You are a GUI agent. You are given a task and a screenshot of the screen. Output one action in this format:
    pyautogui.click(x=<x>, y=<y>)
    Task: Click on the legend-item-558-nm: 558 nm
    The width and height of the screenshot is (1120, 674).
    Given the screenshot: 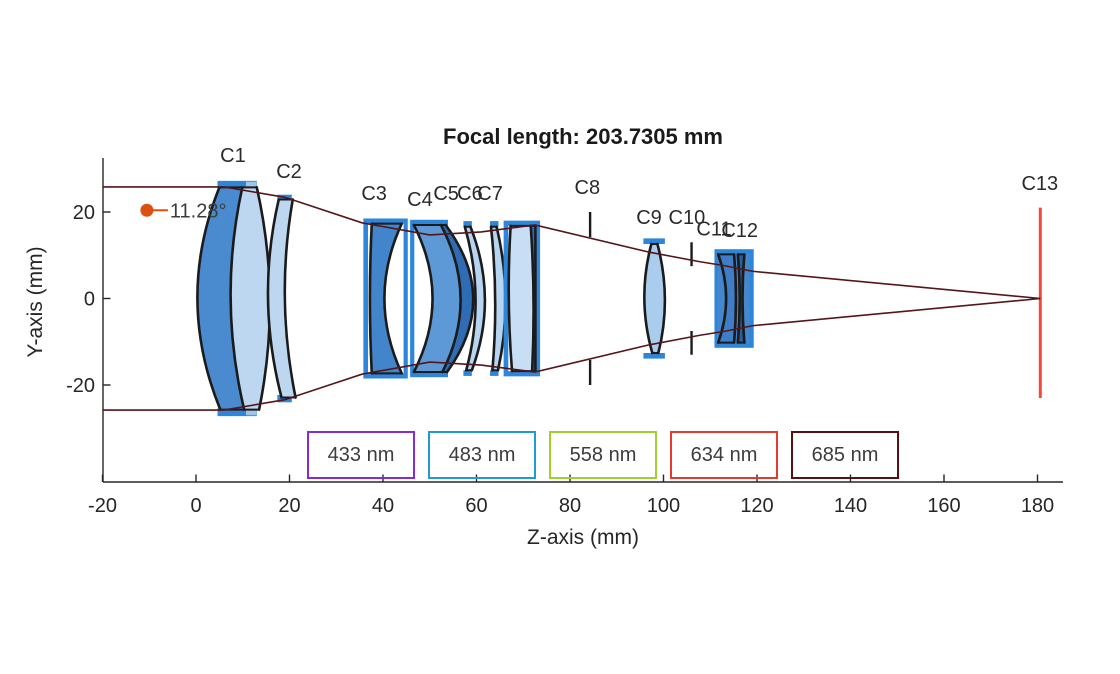 What is the action you would take?
    pyautogui.click(x=603, y=455)
    